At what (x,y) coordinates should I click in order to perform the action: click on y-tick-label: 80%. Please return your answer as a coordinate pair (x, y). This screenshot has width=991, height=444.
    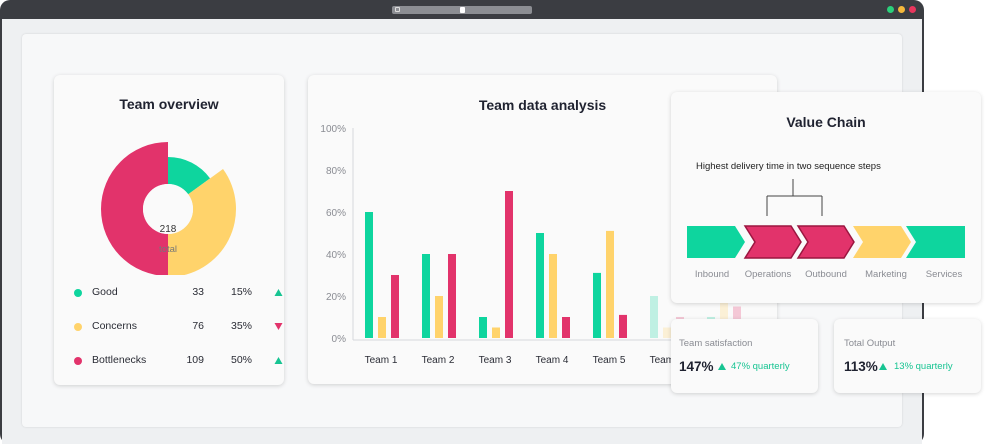
    Looking at the image, I should click on (336, 171).